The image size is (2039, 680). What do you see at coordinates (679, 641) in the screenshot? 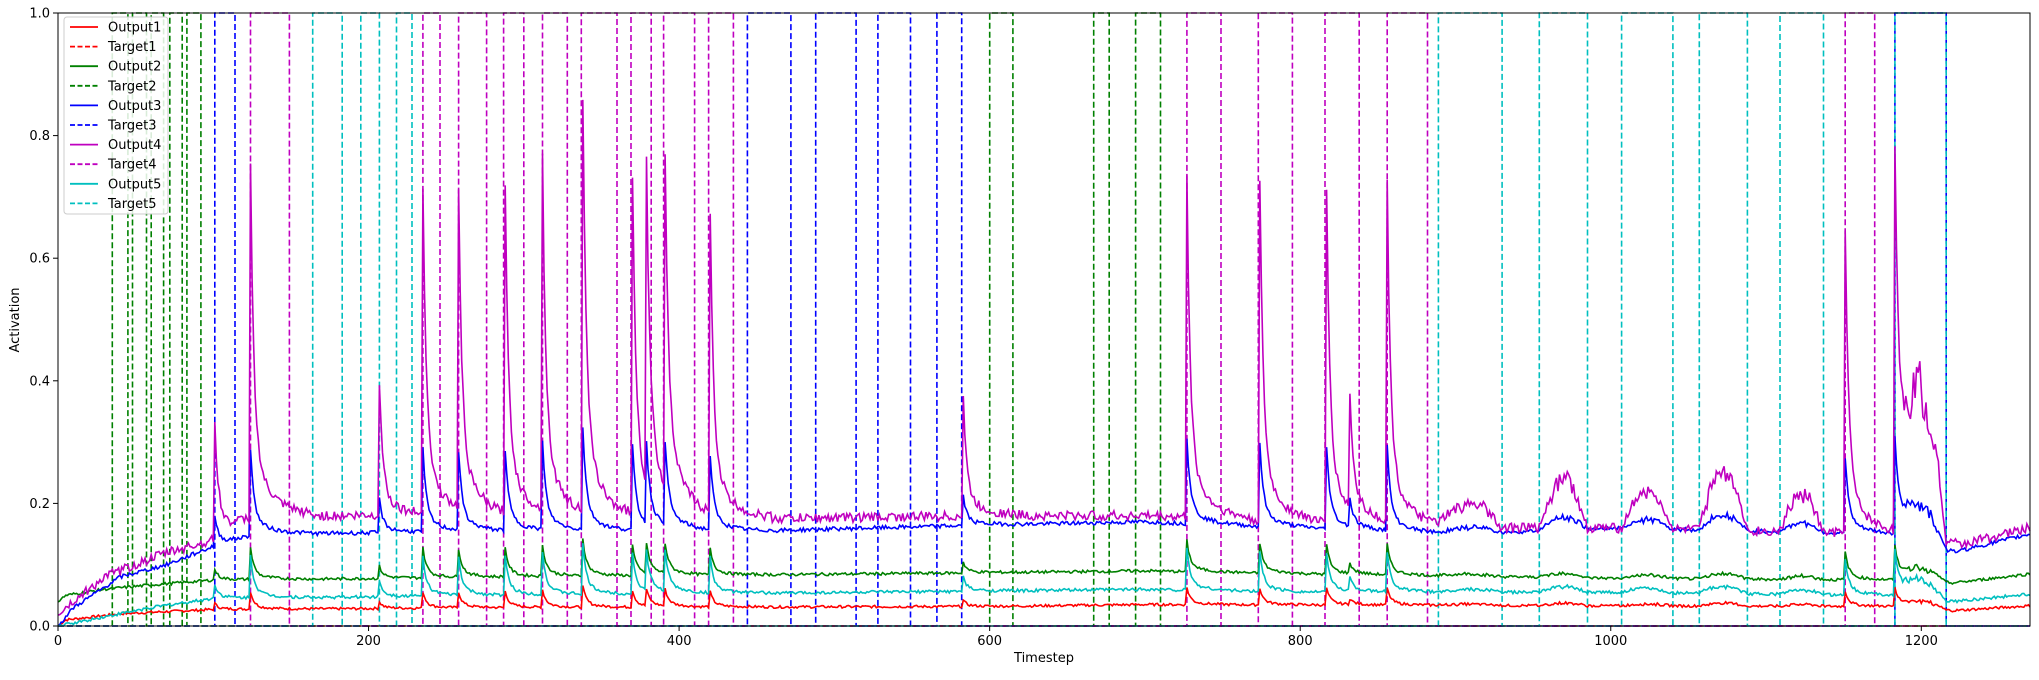
I see `x-tick-label: 400` at bounding box center [679, 641].